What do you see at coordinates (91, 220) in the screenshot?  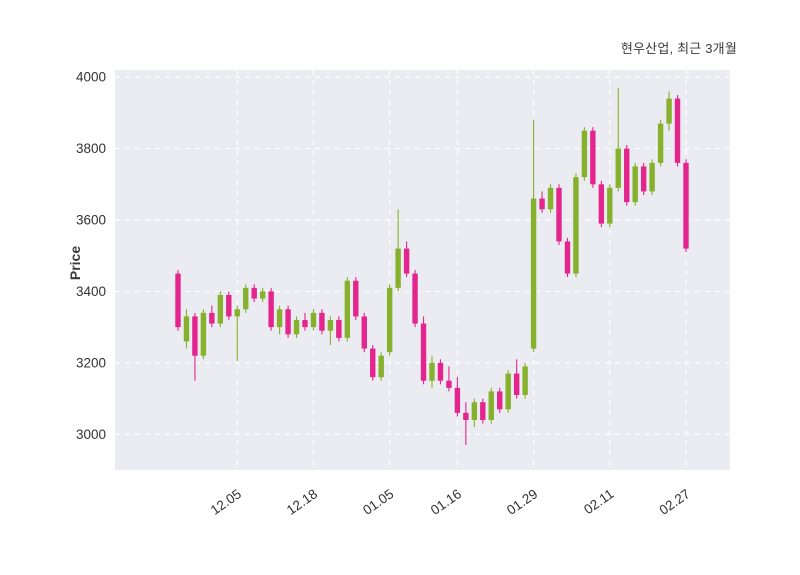 I see `y-tick-label: 3600` at bounding box center [91, 220].